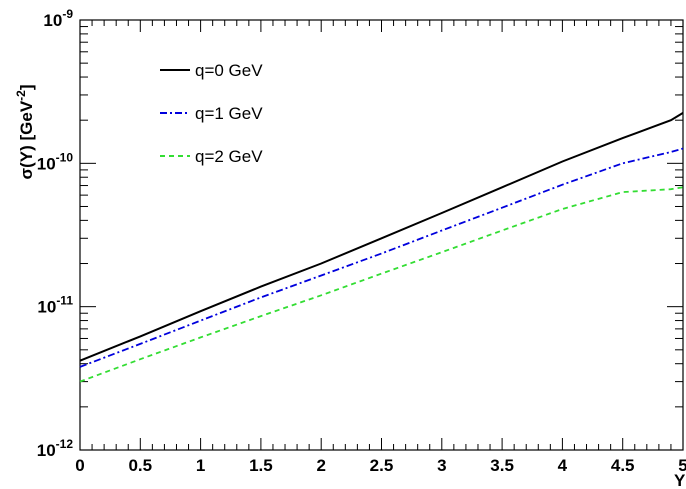 This screenshot has height=489, width=686. I want to click on y-tick-label: 10-10, so click(55, 161).